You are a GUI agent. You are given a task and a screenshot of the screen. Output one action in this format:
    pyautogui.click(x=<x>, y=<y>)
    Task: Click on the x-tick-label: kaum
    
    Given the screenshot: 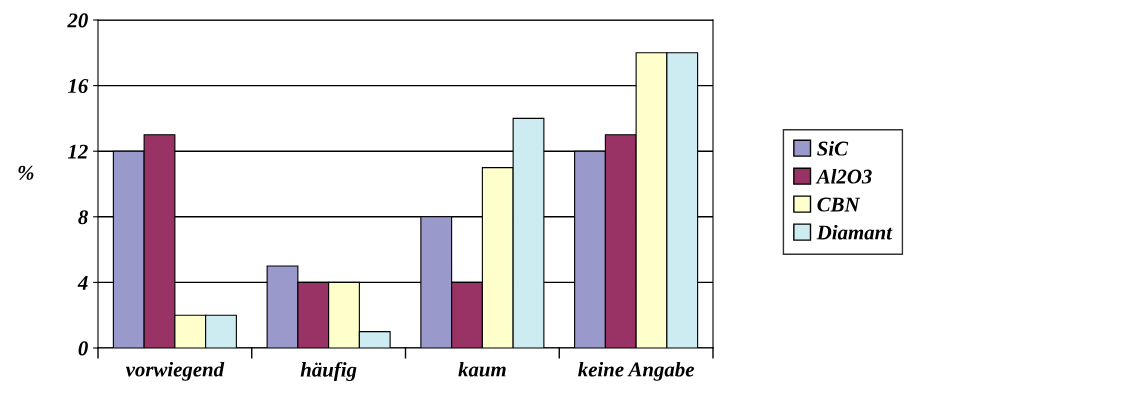 What is the action you would take?
    pyautogui.click(x=482, y=369)
    